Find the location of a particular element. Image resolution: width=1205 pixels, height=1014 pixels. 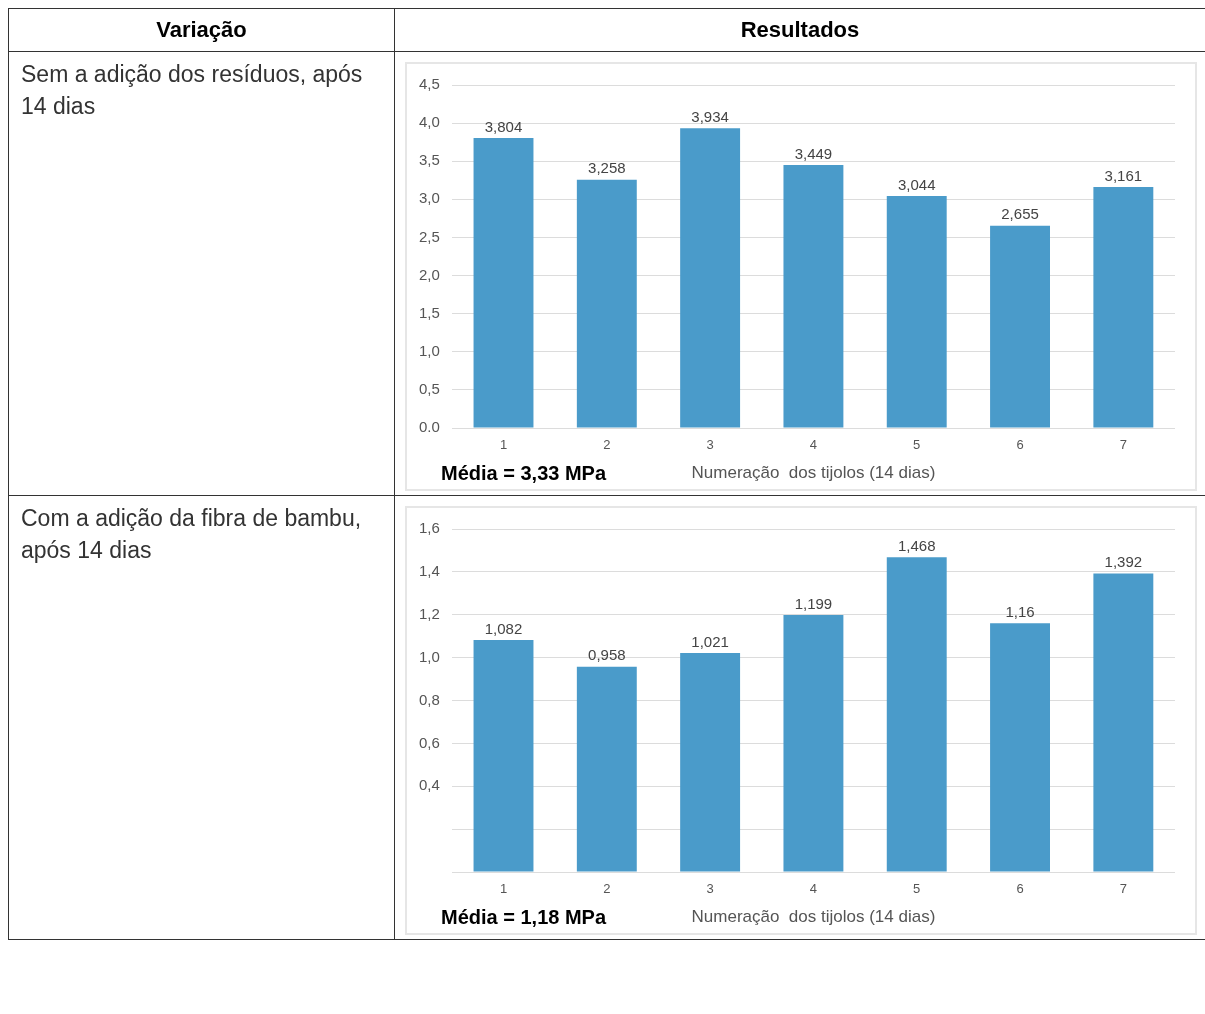

text: Resultados is located at coordinates (799, 30).